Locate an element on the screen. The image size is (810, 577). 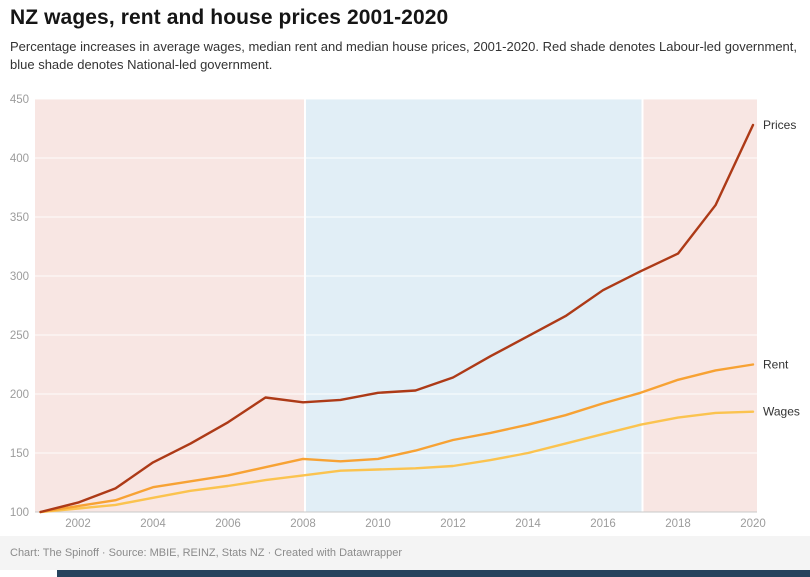
bottom-bar-fill is located at coordinates (433, 573).